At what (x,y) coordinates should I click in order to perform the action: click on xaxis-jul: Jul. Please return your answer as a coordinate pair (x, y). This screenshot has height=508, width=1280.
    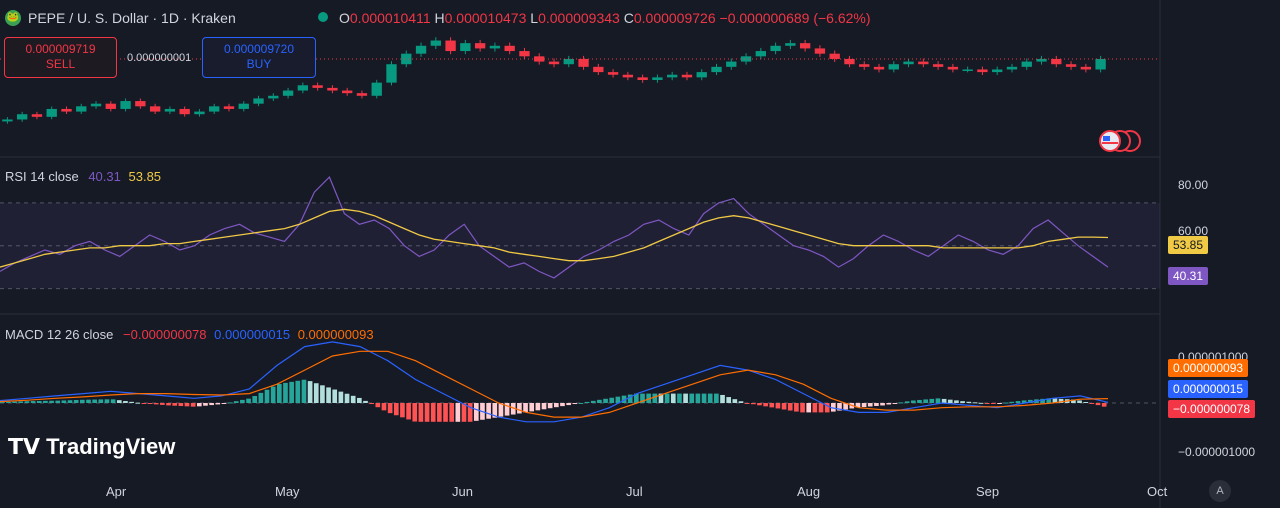
    Looking at the image, I should click on (634, 491).